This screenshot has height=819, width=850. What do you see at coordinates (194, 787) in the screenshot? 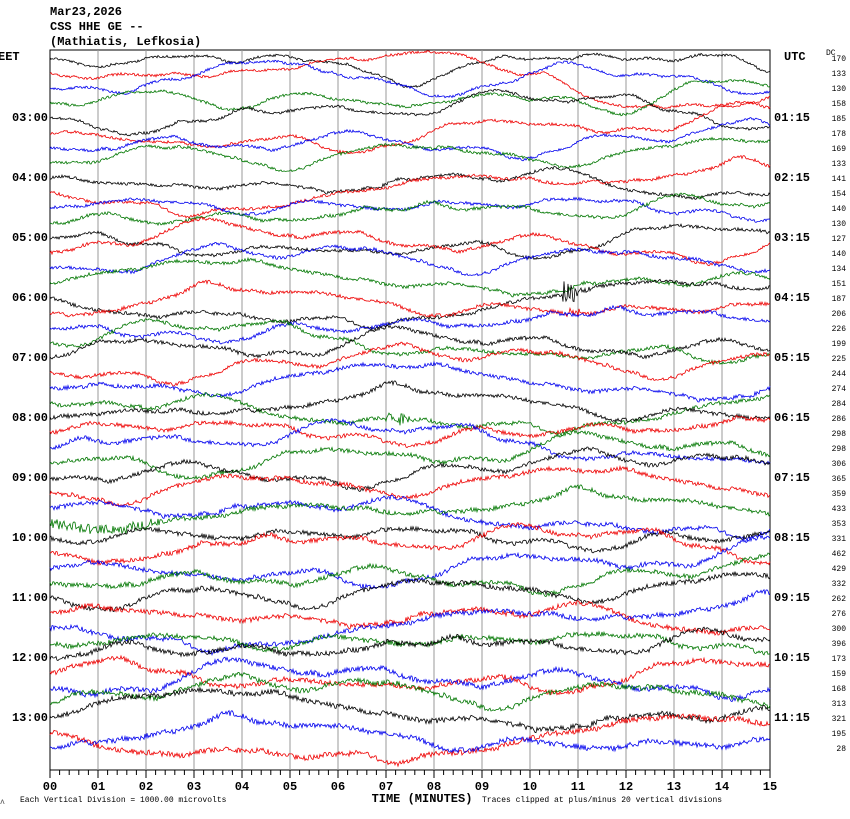
I see `x-tick-label: 03` at bounding box center [194, 787].